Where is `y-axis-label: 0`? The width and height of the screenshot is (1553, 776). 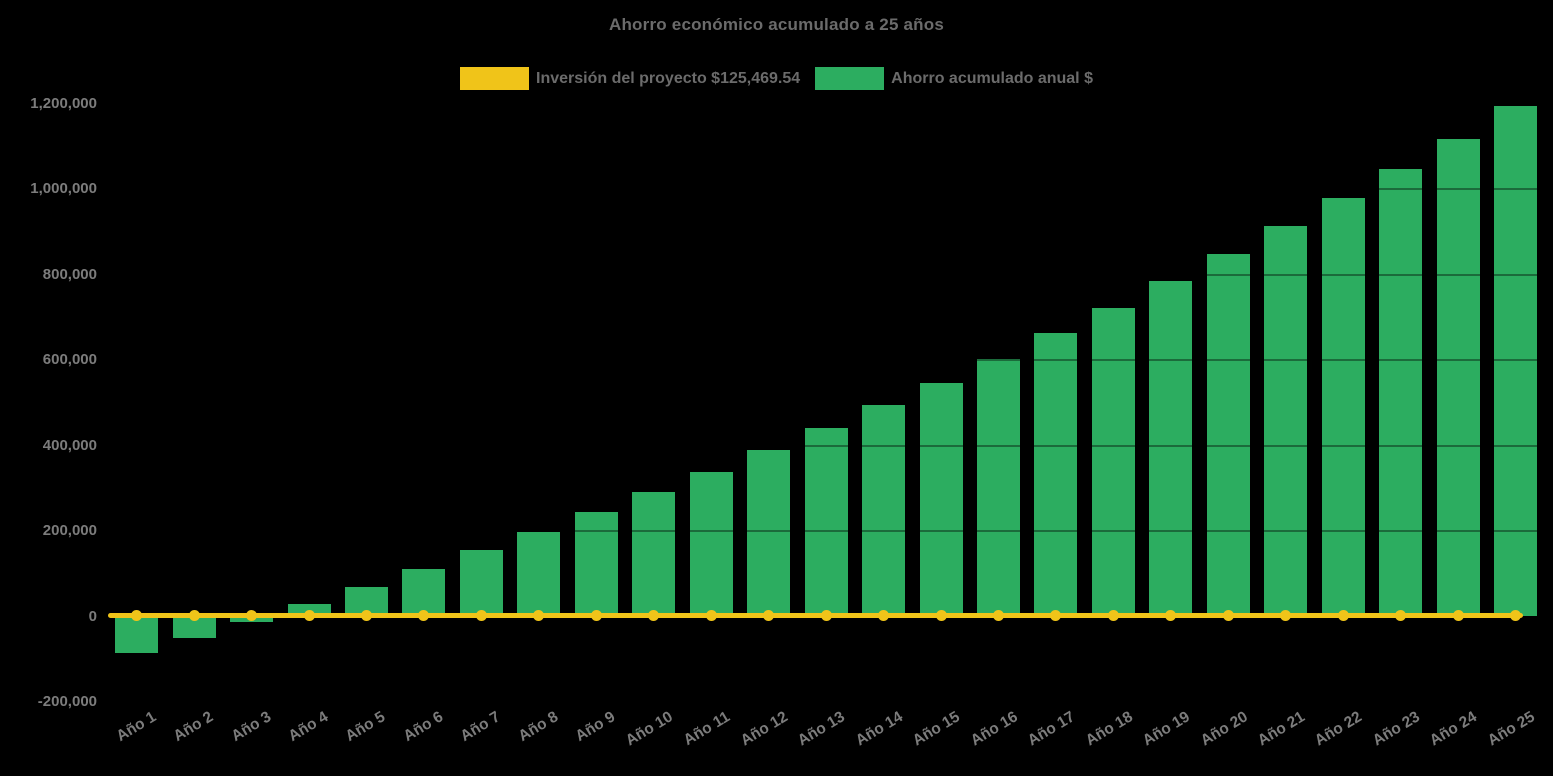 y-axis-label: 0 is located at coordinates (92, 616).